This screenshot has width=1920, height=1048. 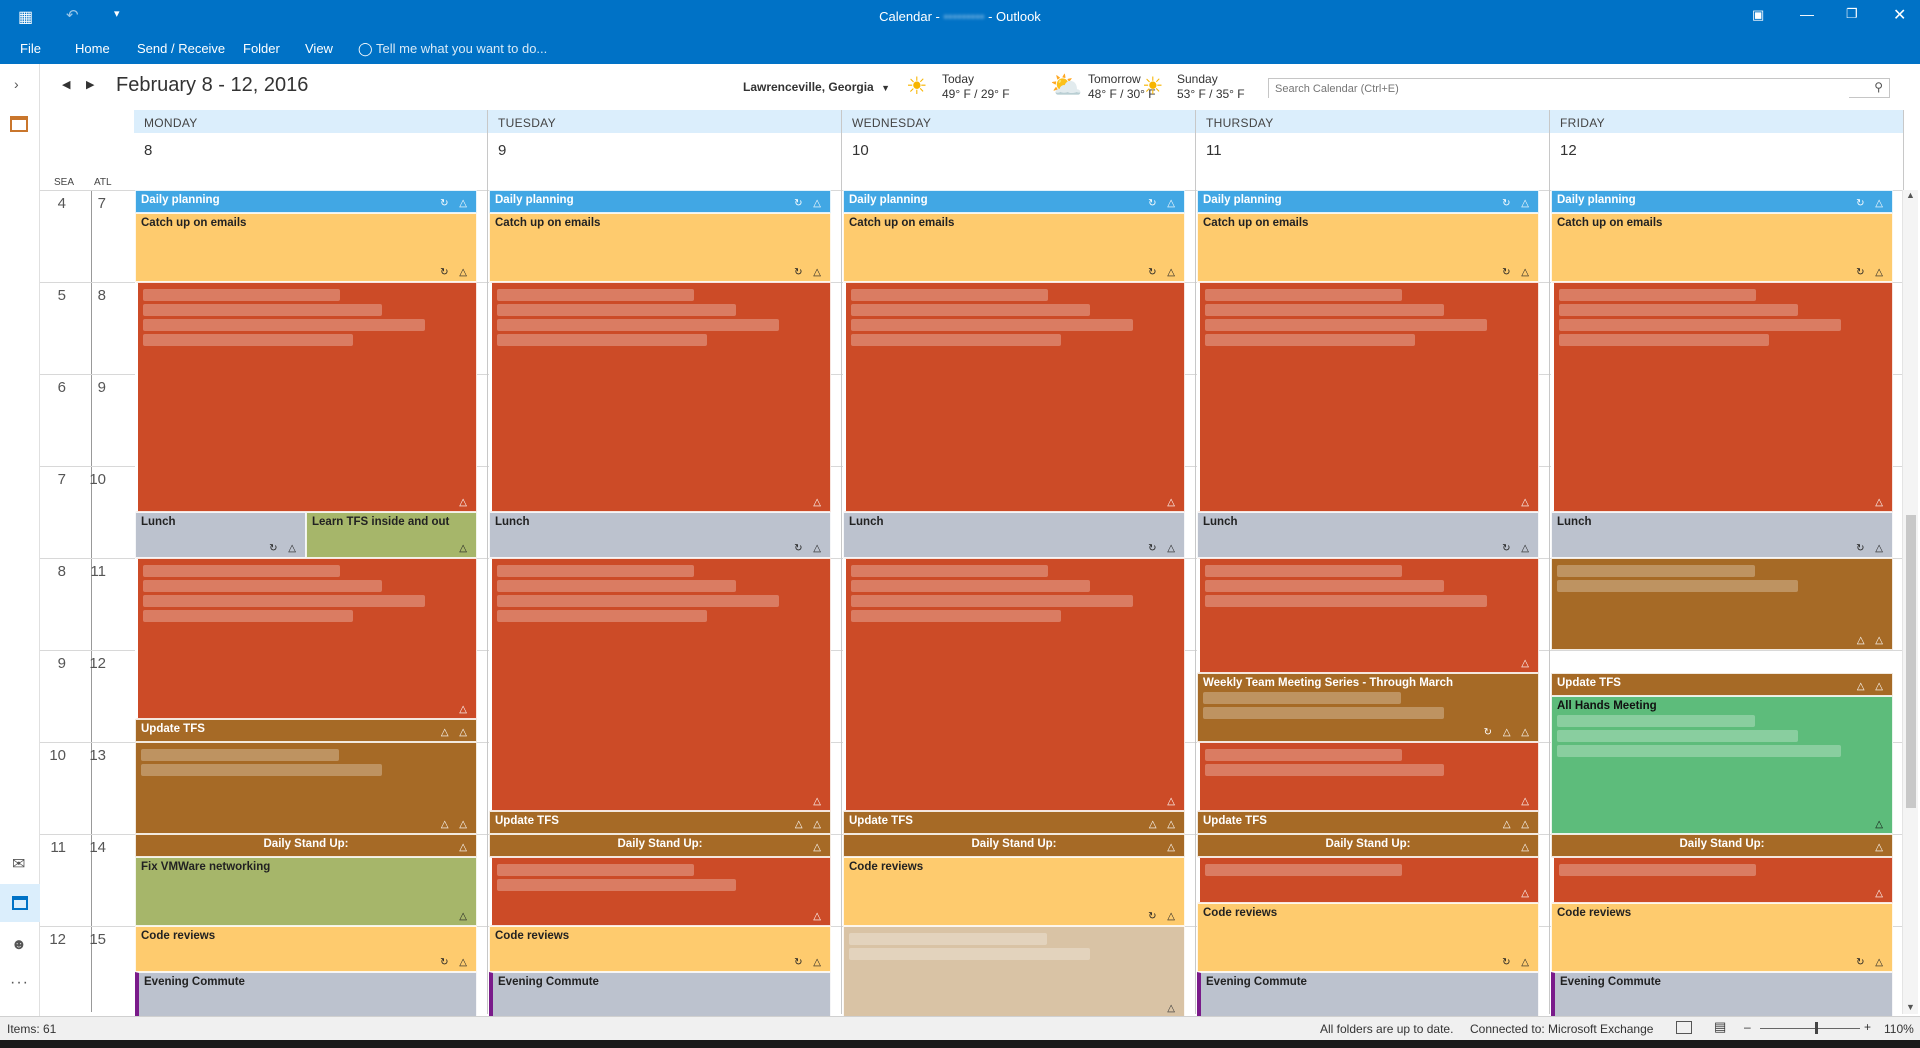 I want to click on calendar-nav-icon, so click(x=20, y=903).